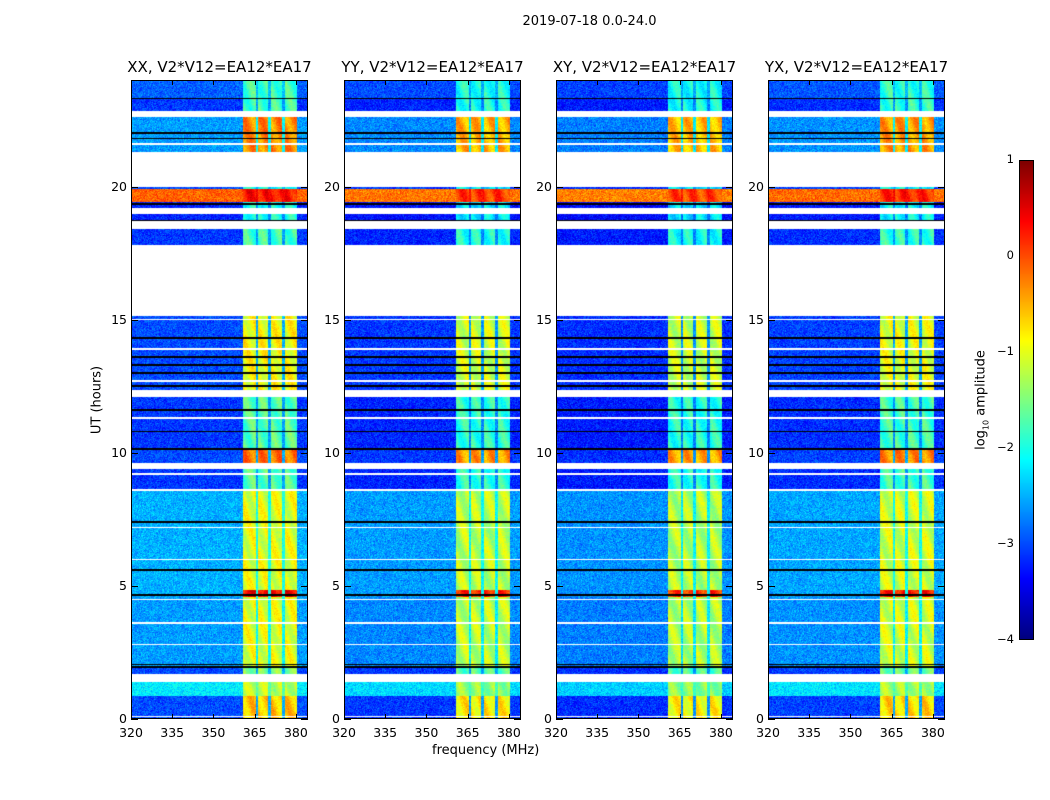  I want to click on colorbar, so click(1026, 400).